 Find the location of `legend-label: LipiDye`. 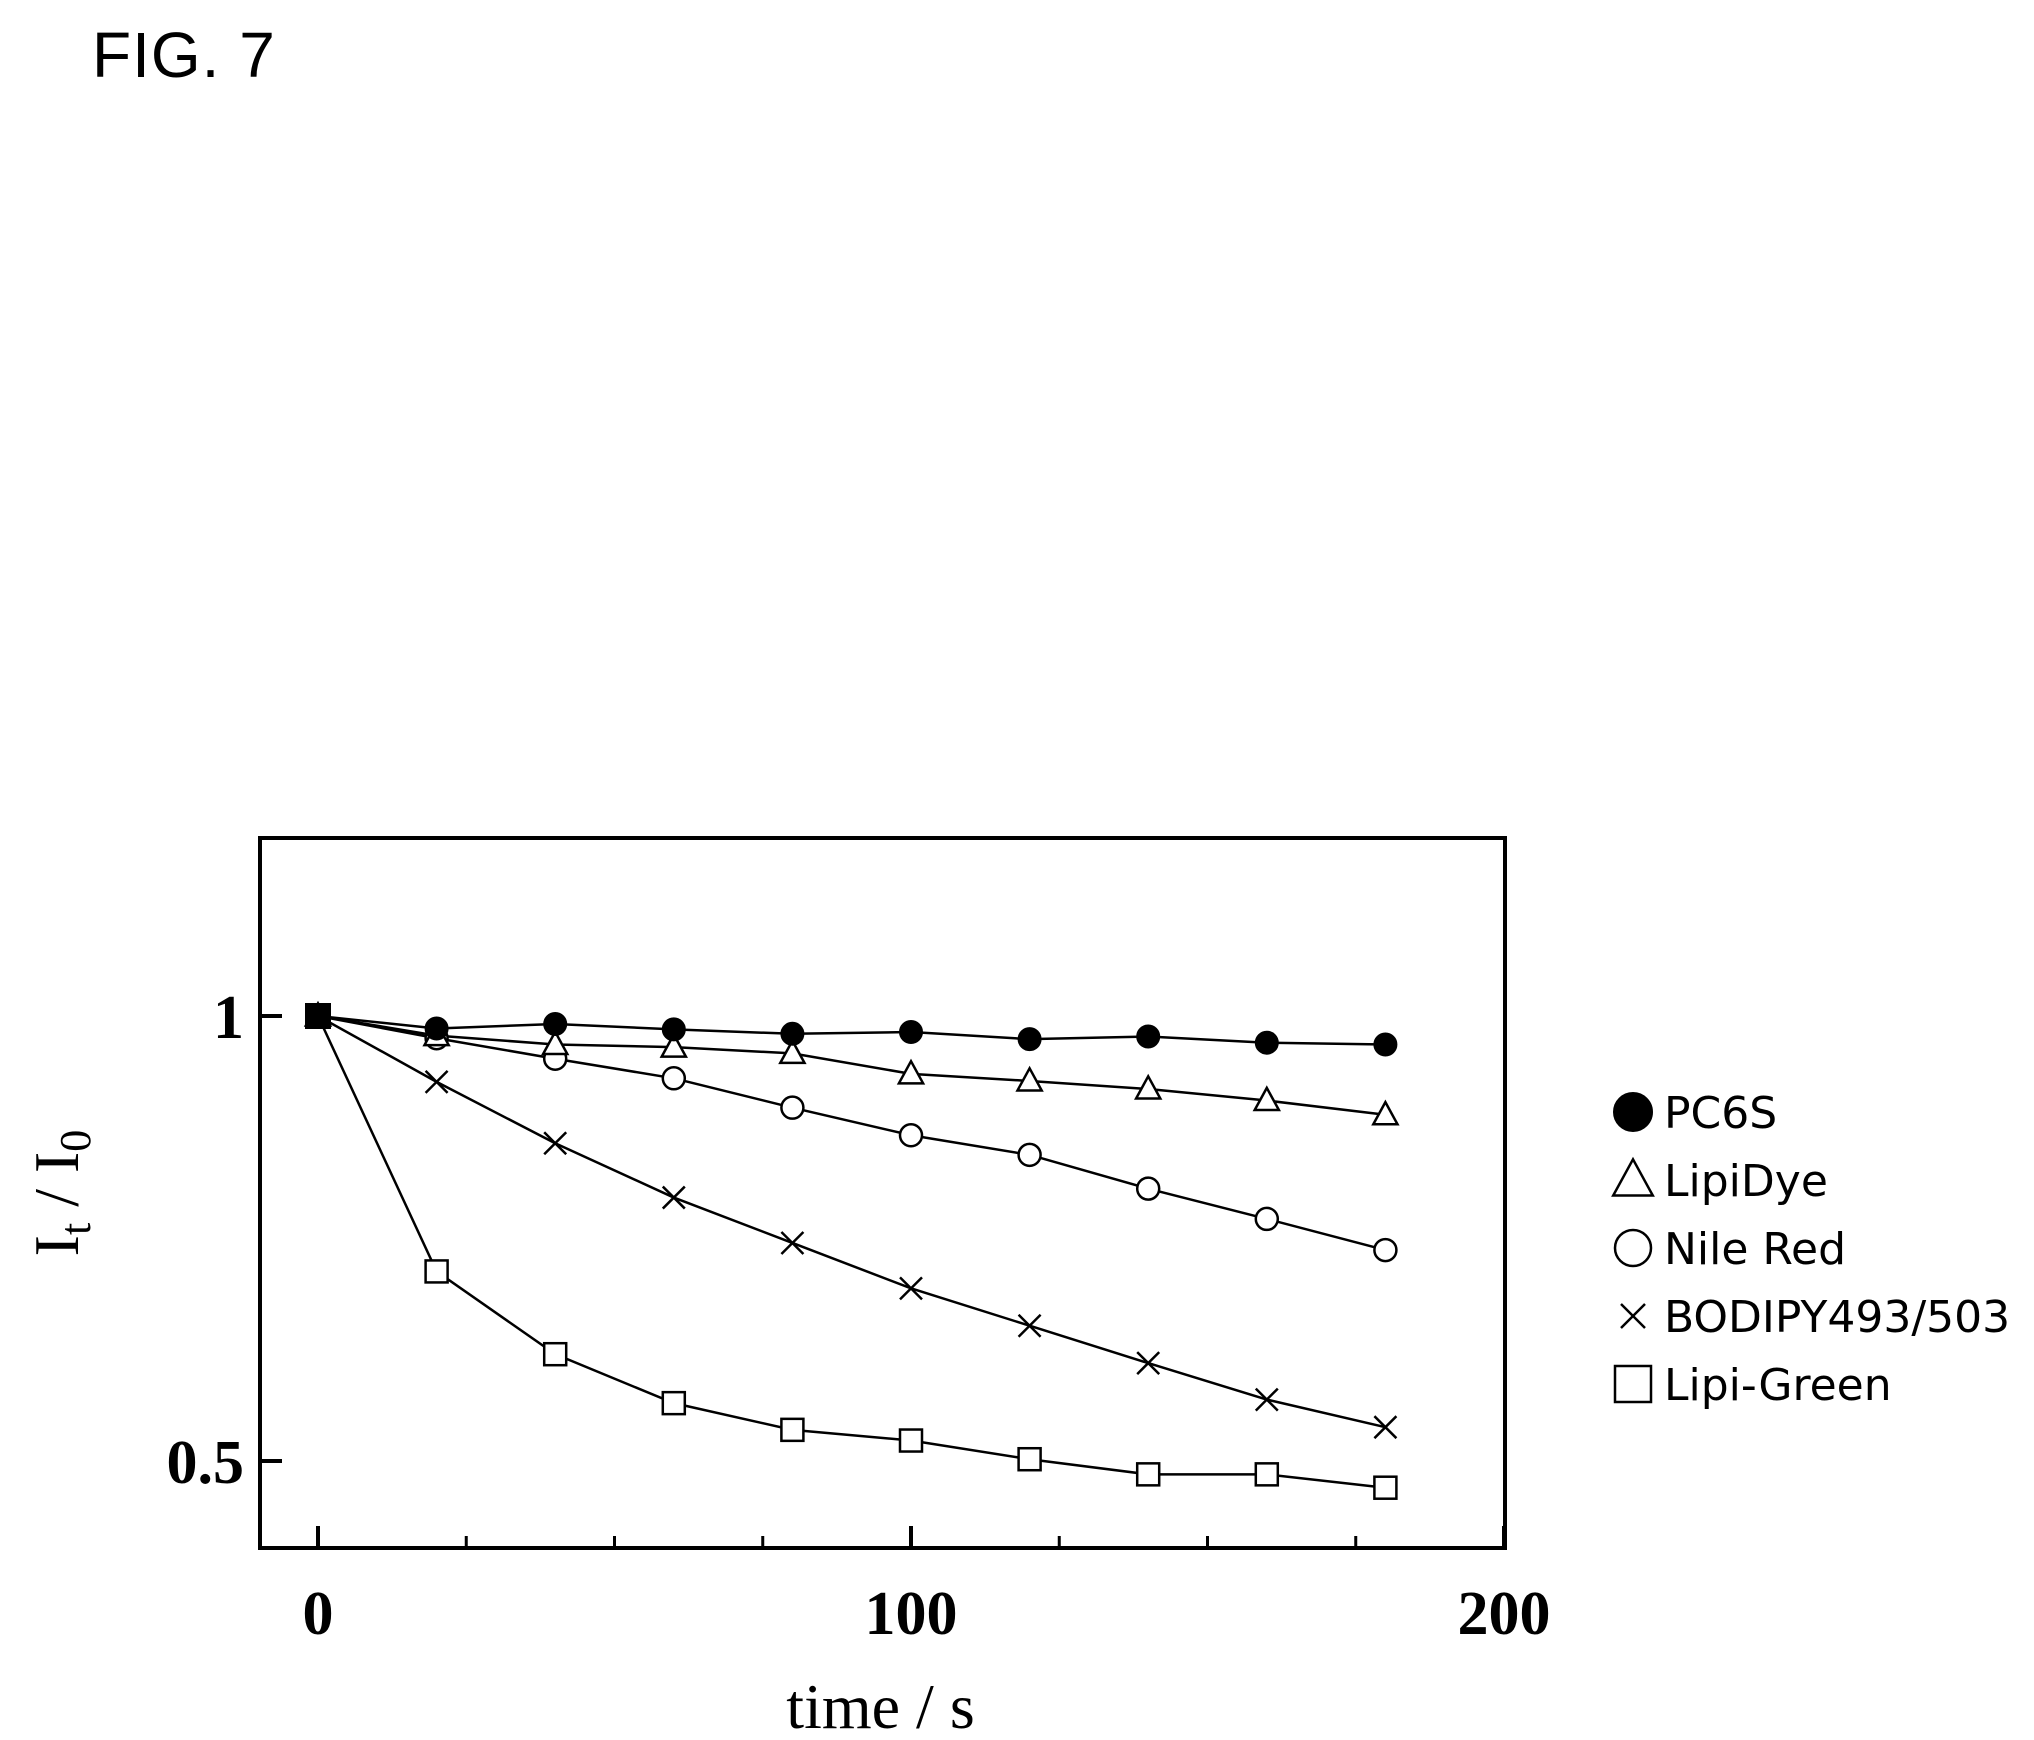

legend-label: LipiDye is located at coordinates (1746, 1181).